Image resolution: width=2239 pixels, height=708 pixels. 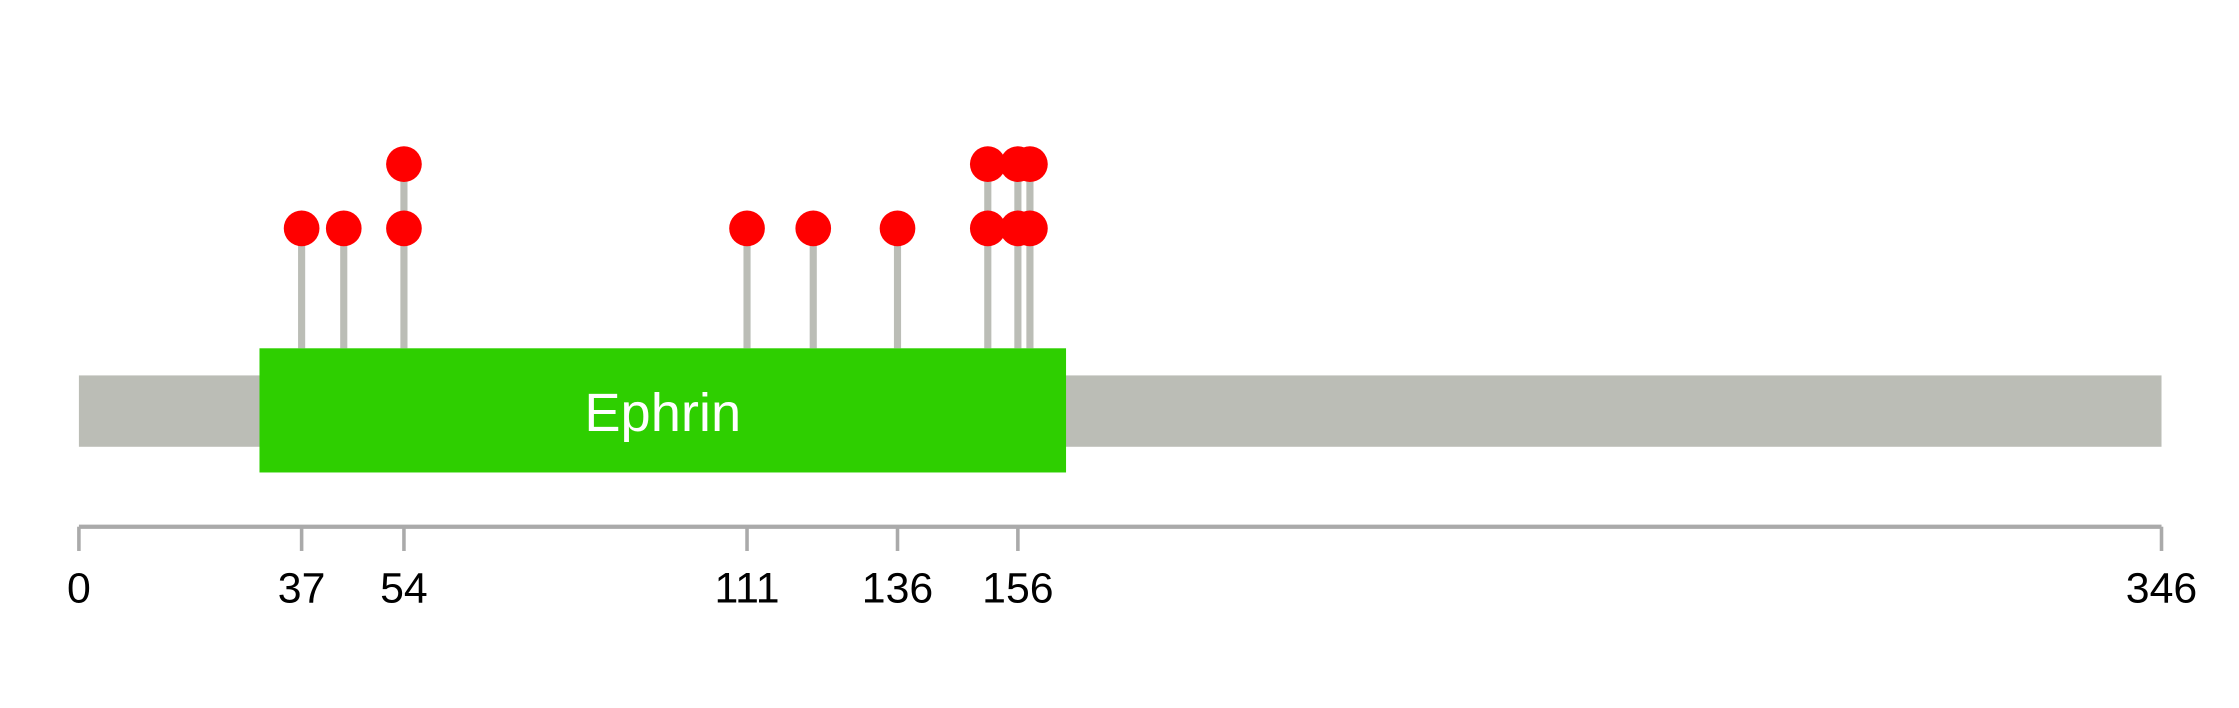 I want to click on axis-tick-label: 37, so click(x=302, y=588).